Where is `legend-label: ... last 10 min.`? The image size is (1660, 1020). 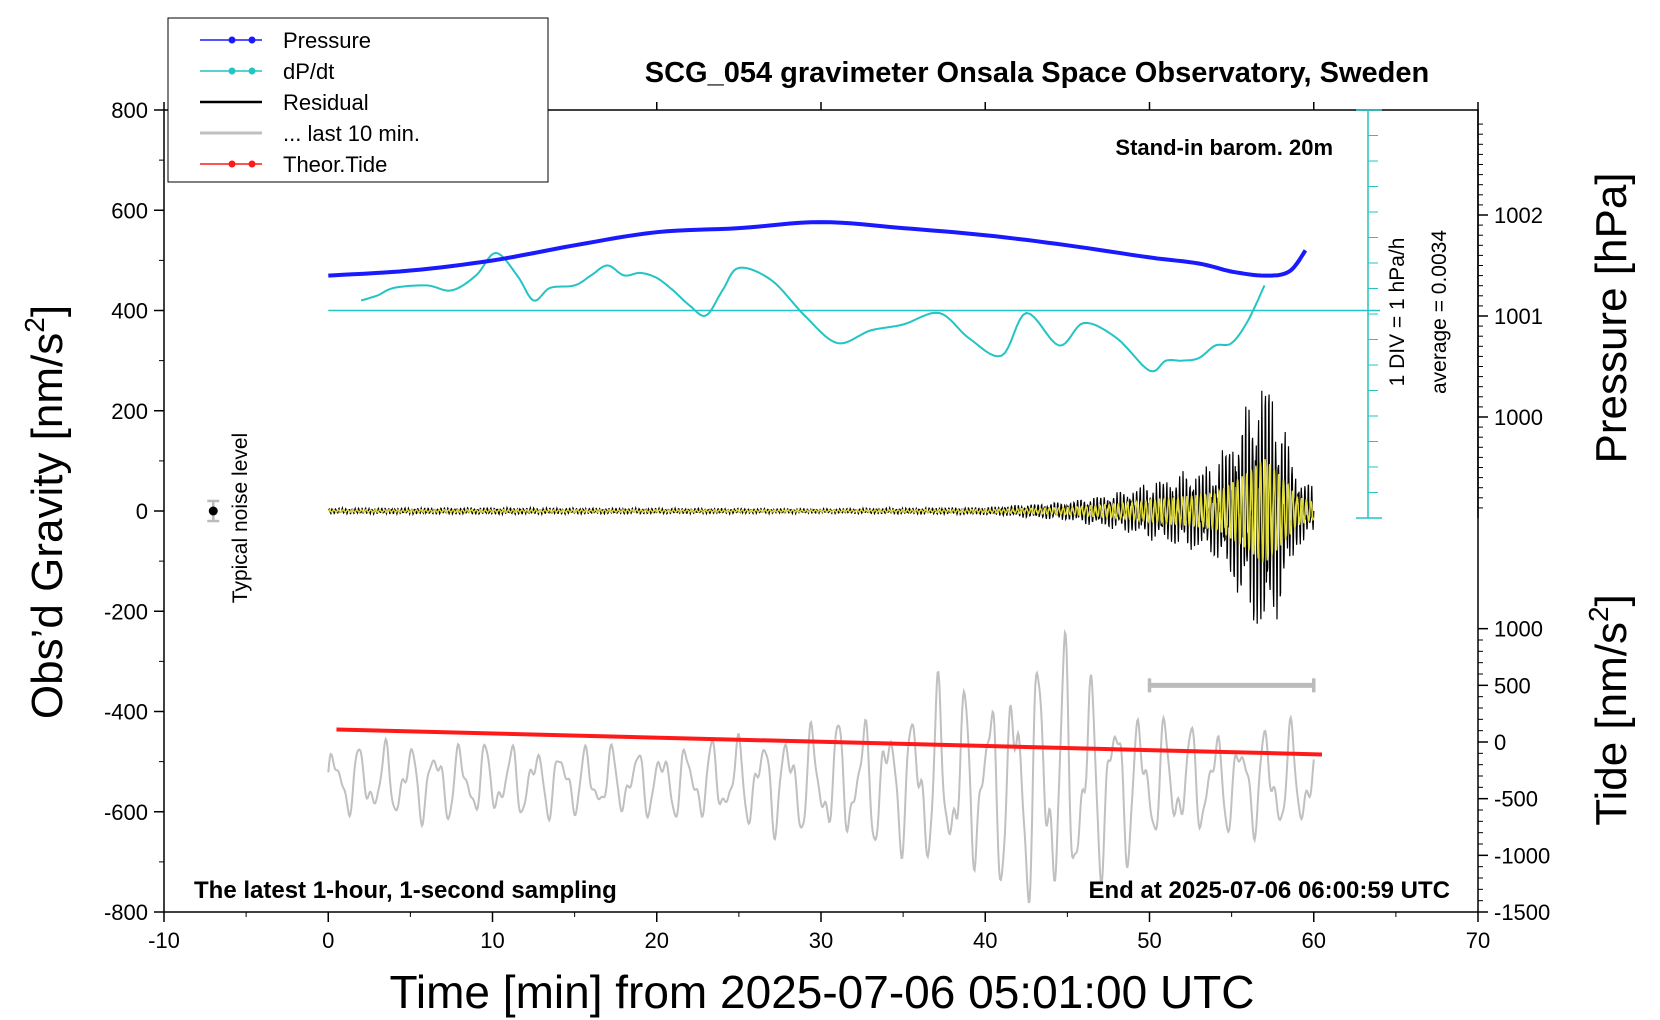
legend-label: ... last 10 min. is located at coordinates (351, 133).